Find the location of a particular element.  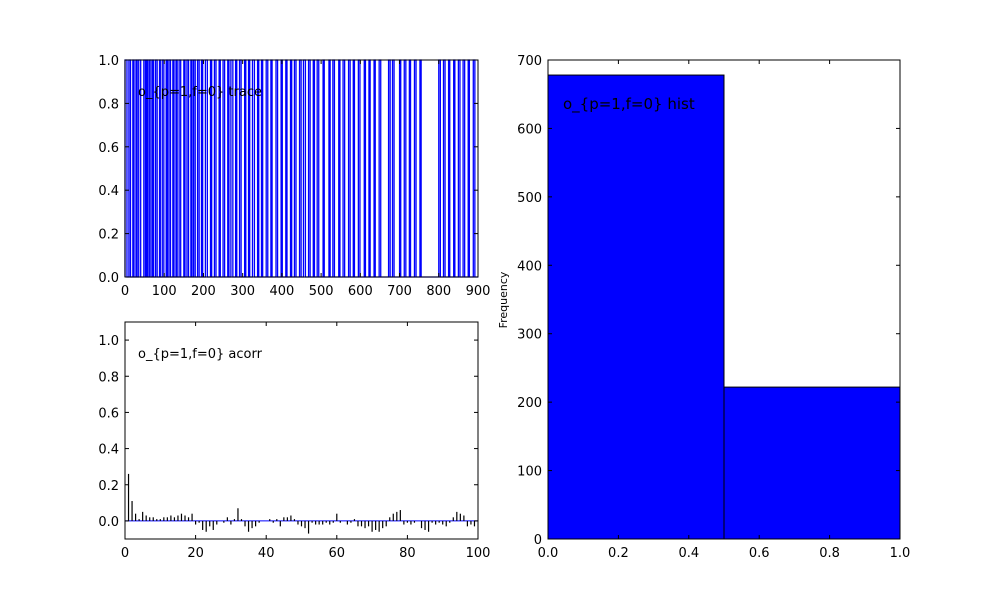

acorr-axes-frame is located at coordinates (301, 430).